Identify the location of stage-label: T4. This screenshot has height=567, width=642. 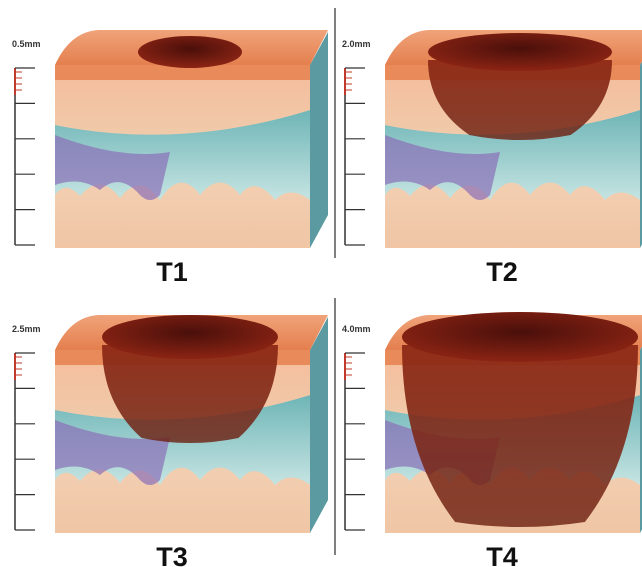
(502, 554).